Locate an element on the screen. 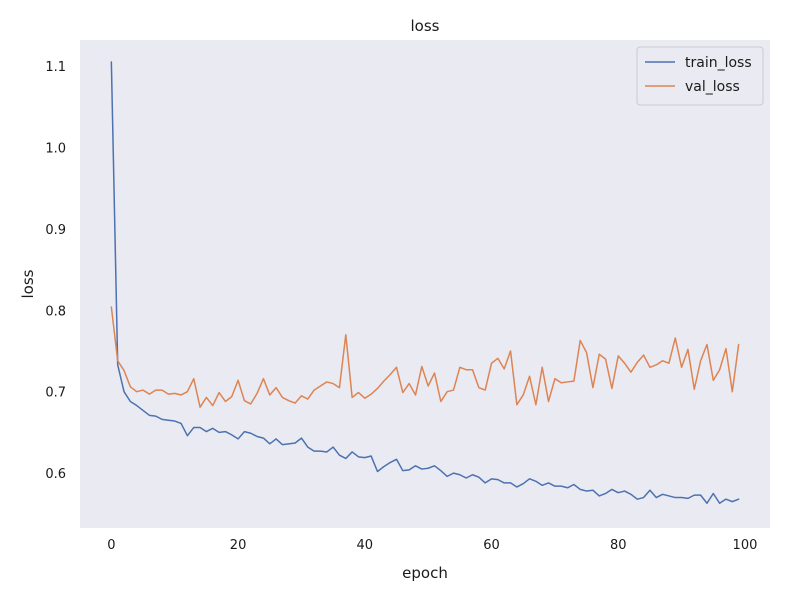 Image resolution: width=800 pixels, height=600 pixels. x-tick-label: 60 is located at coordinates (491, 545).